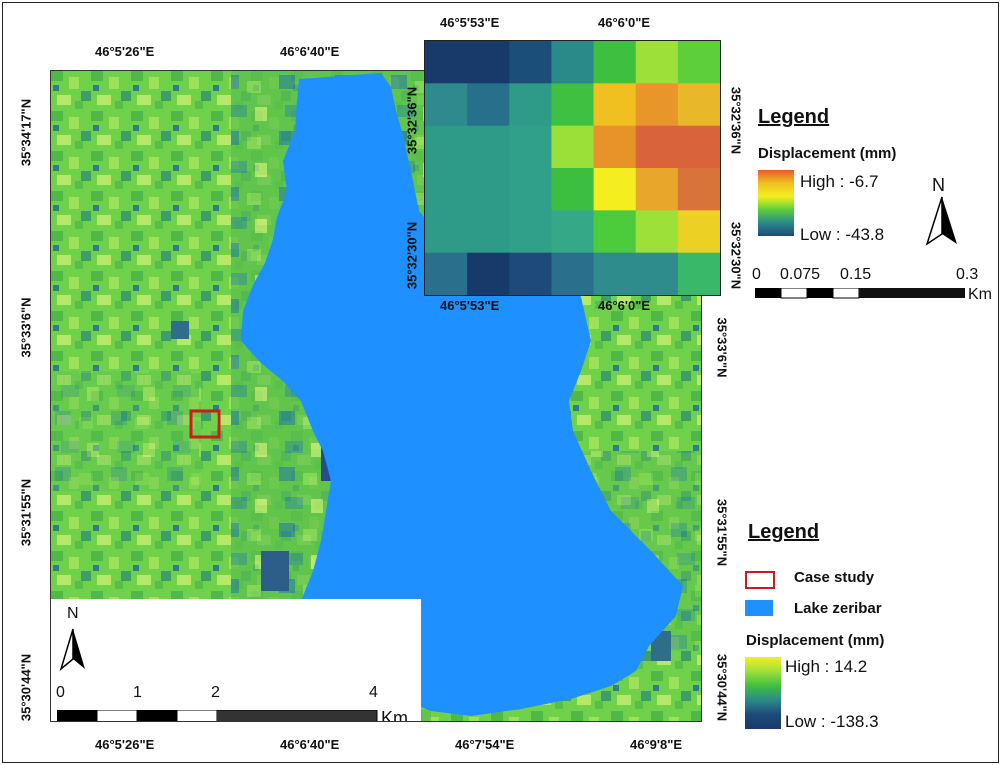  I want to click on inset-north-letter: N, so click(938, 185).